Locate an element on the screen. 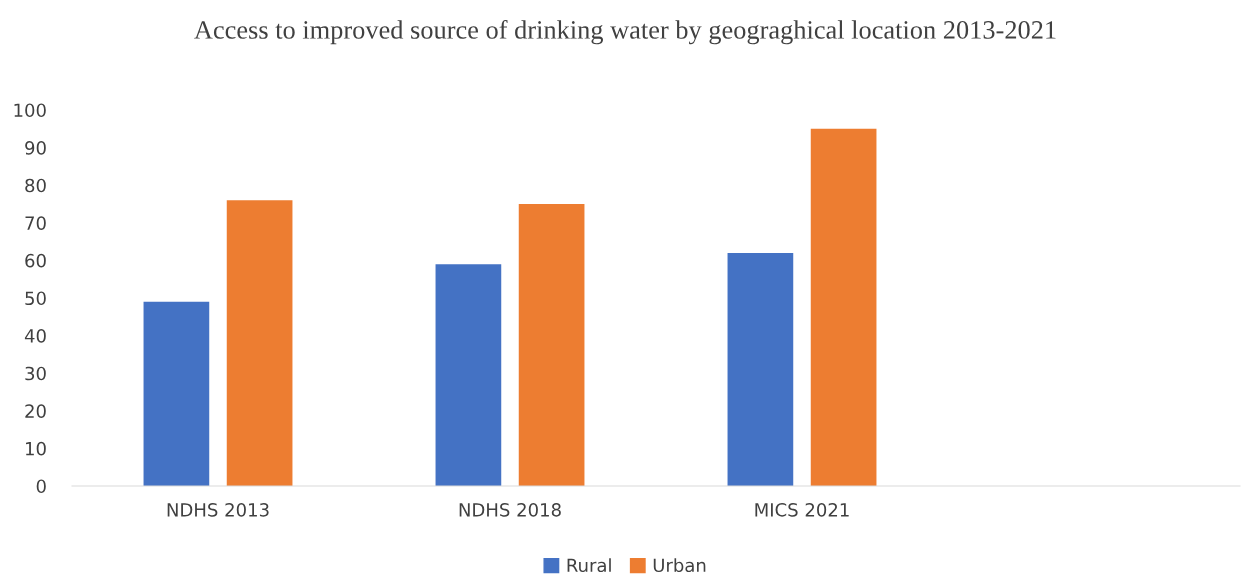 Image resolution: width=1251 pixels, height=586 pixels. y-tick-label: 100 is located at coordinates (30, 110).